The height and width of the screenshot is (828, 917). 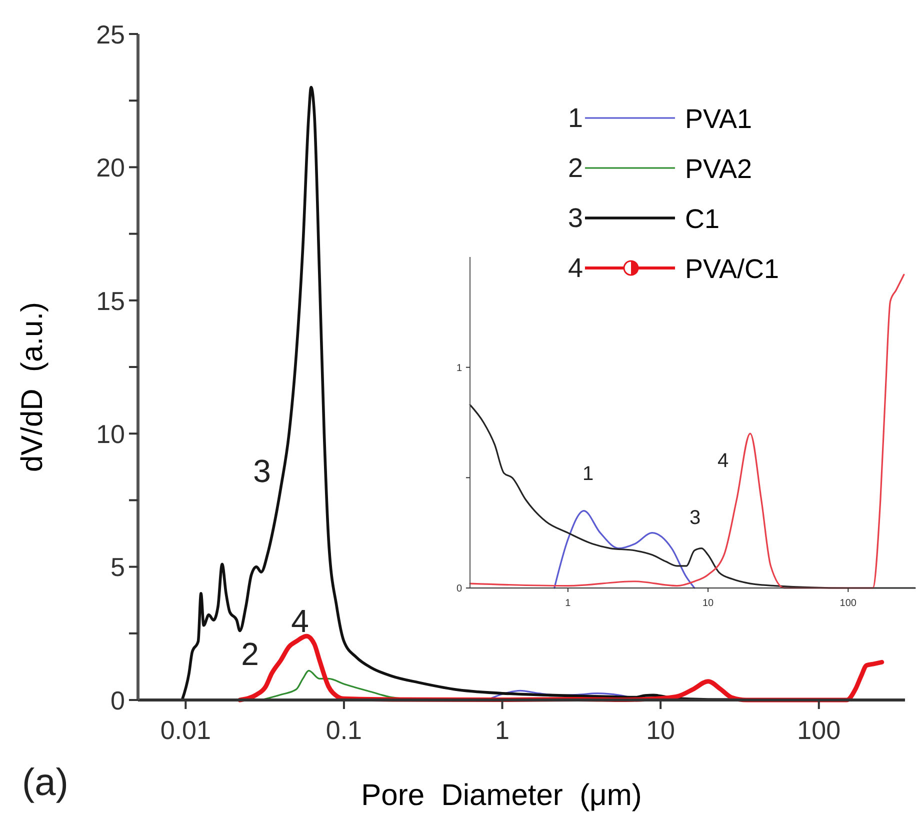 I want to click on x-axis-title: Pore Diameter (μm), so click(x=501, y=795).